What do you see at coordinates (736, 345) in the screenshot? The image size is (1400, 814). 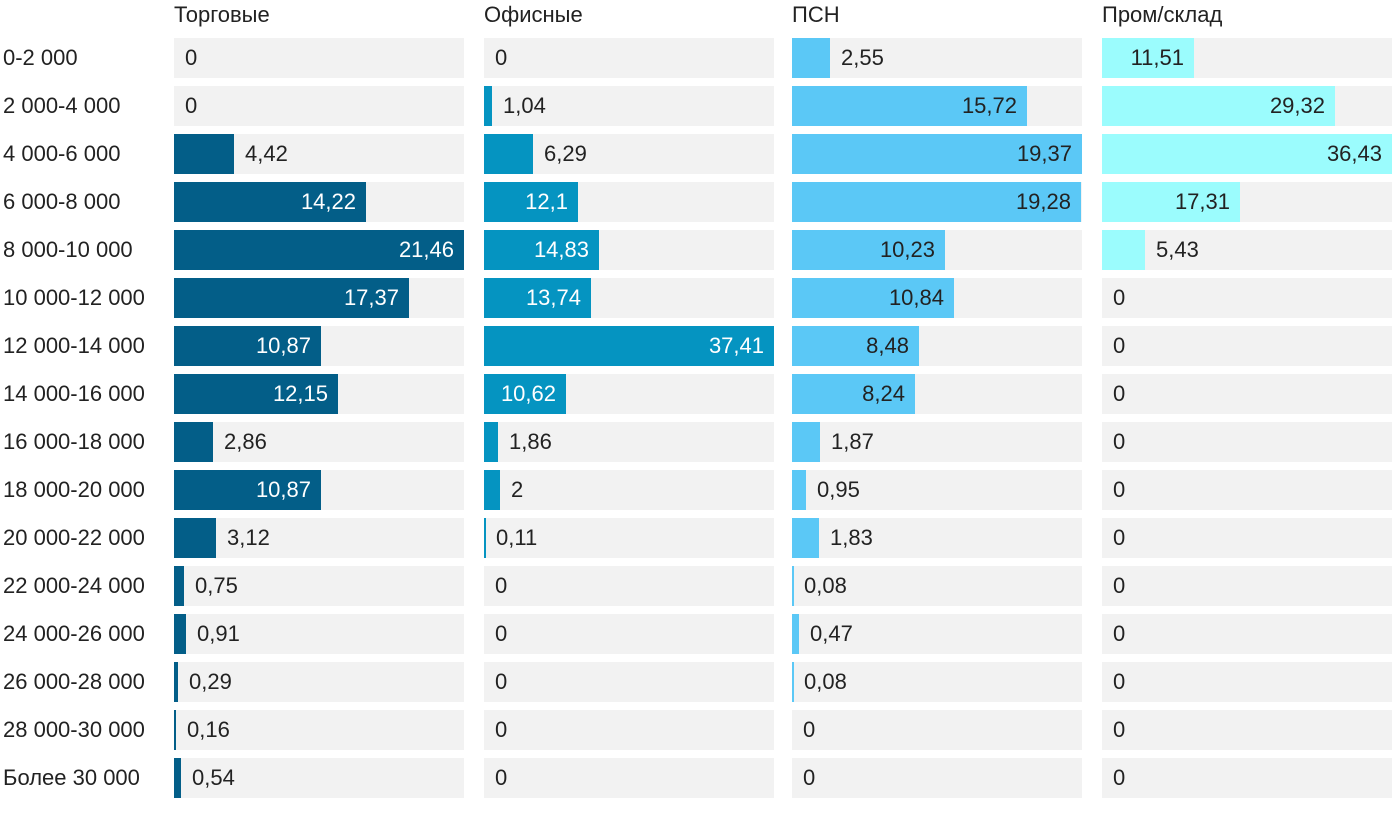 I see `data-label: 37,41` at bounding box center [736, 345].